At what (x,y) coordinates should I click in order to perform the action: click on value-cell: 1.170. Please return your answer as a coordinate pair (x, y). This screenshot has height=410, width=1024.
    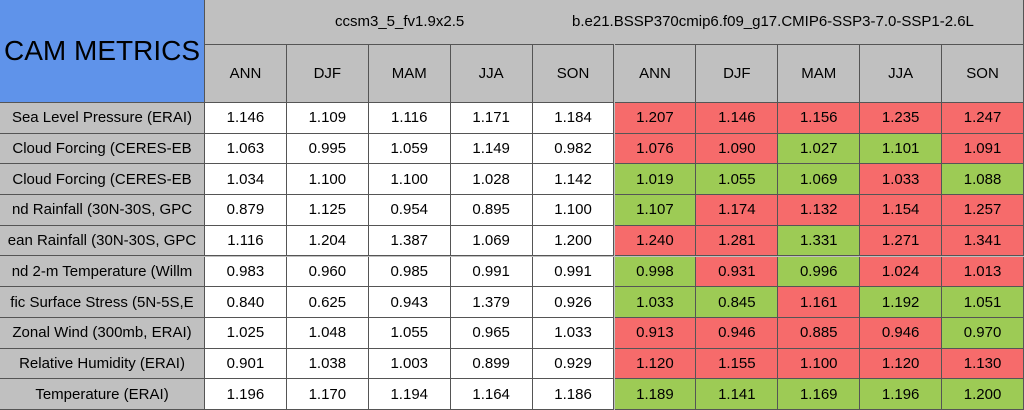
    Looking at the image, I should click on (327, 394).